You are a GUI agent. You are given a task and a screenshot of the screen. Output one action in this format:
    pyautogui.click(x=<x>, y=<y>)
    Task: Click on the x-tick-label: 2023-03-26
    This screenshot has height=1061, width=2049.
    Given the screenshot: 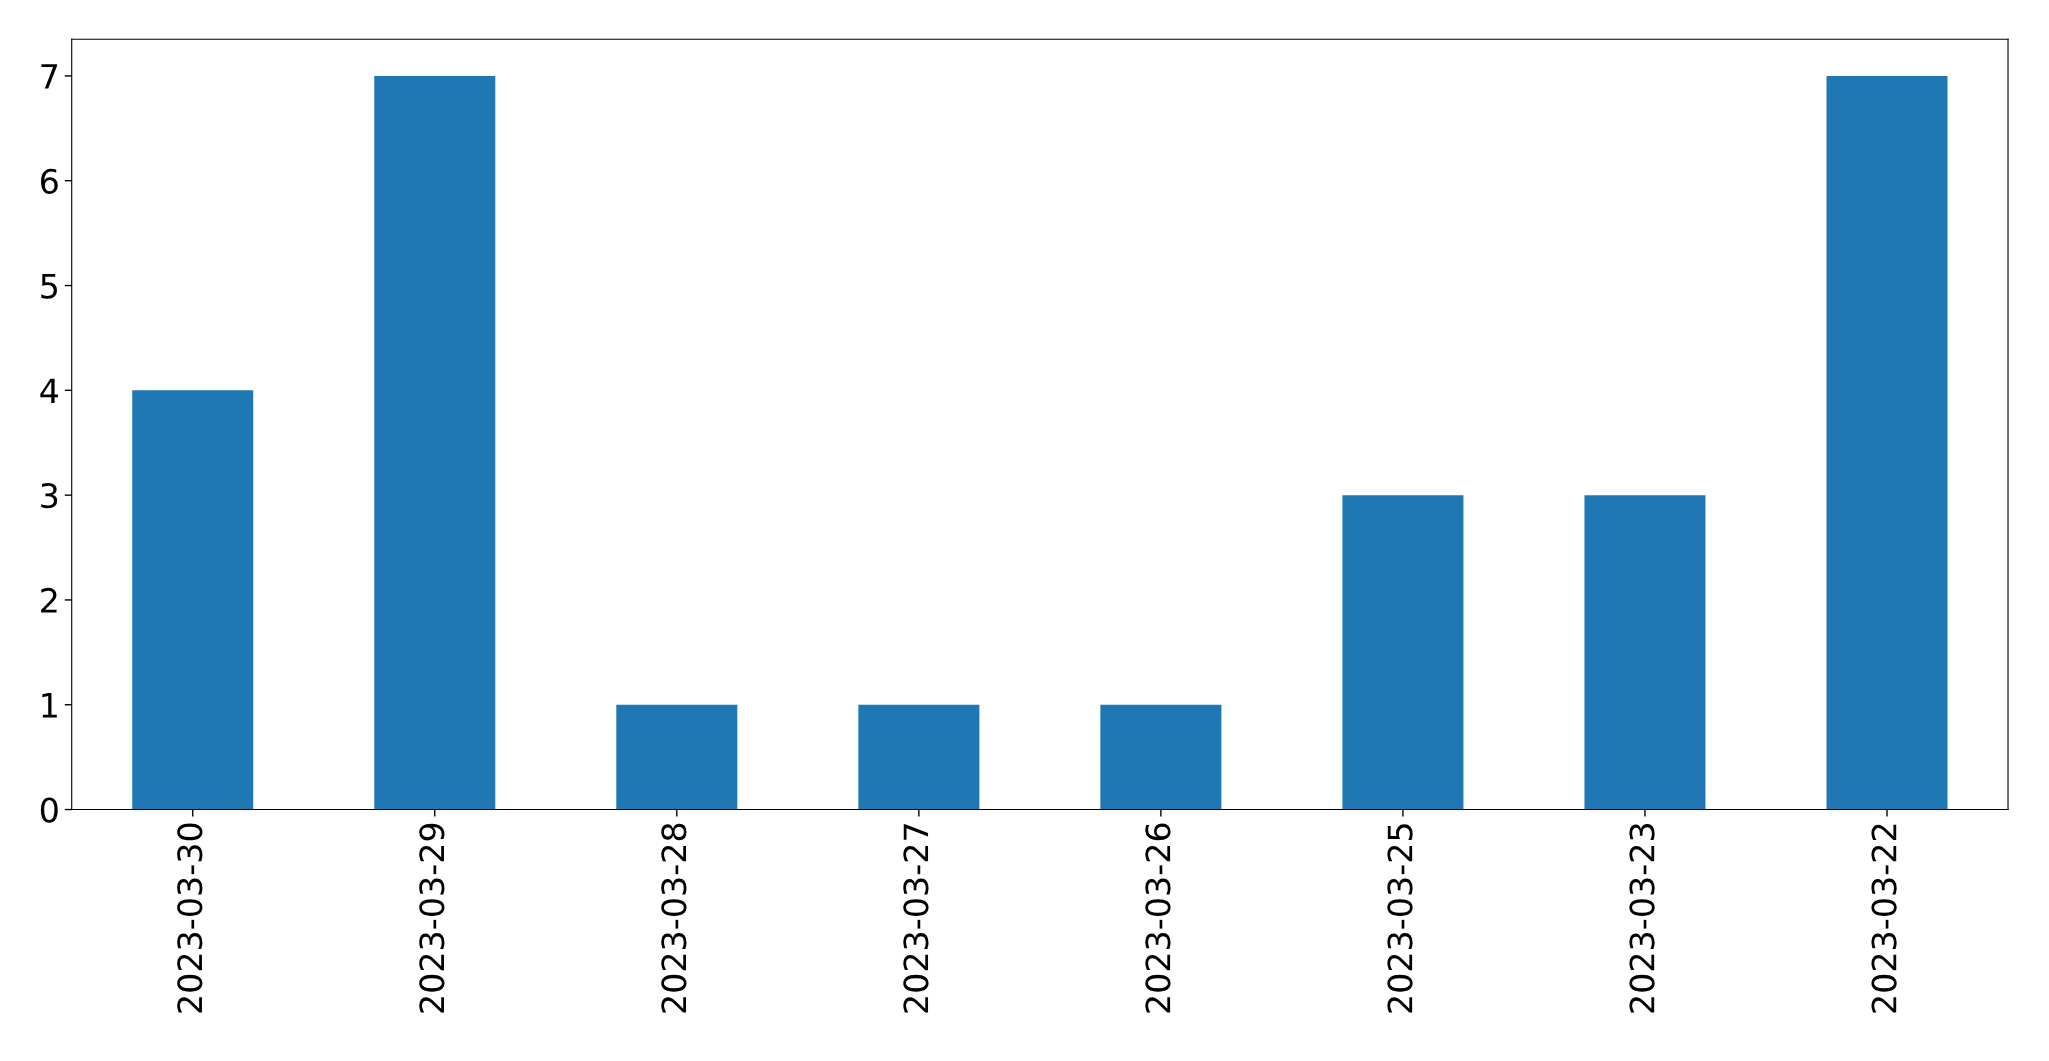 What is the action you would take?
    pyautogui.click(x=1158, y=918)
    